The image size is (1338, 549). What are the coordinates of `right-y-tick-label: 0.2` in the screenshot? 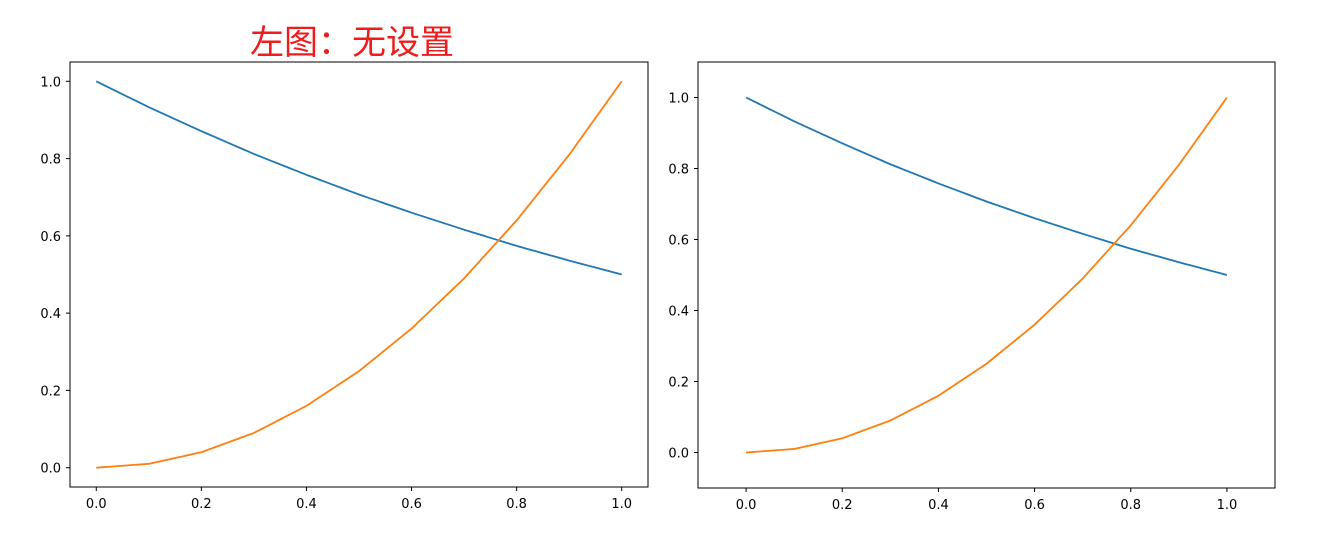 It's located at (678, 383).